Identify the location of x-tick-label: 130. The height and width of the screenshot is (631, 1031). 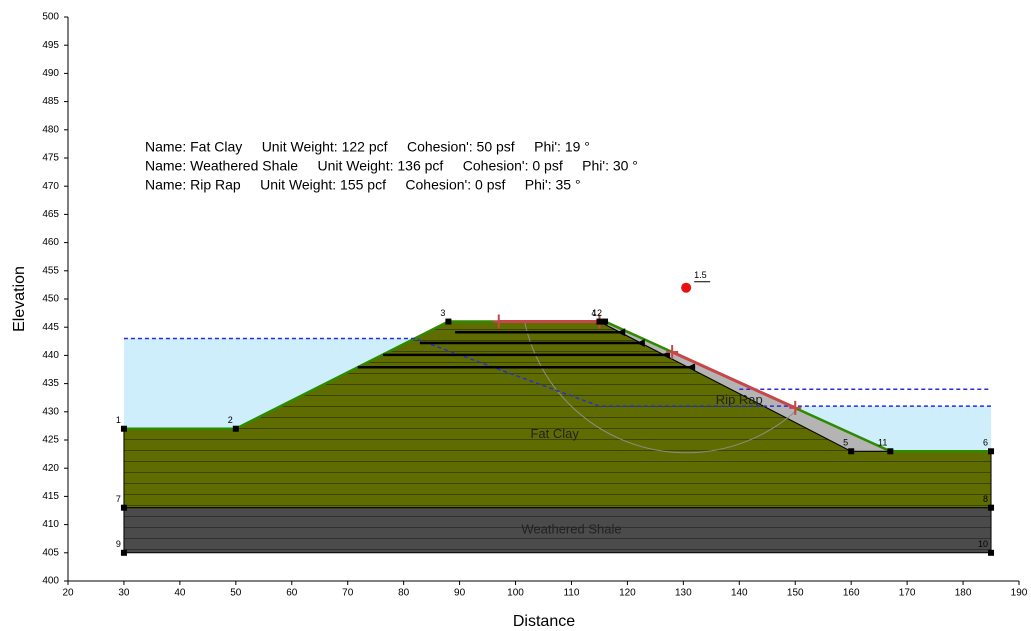
(683, 593).